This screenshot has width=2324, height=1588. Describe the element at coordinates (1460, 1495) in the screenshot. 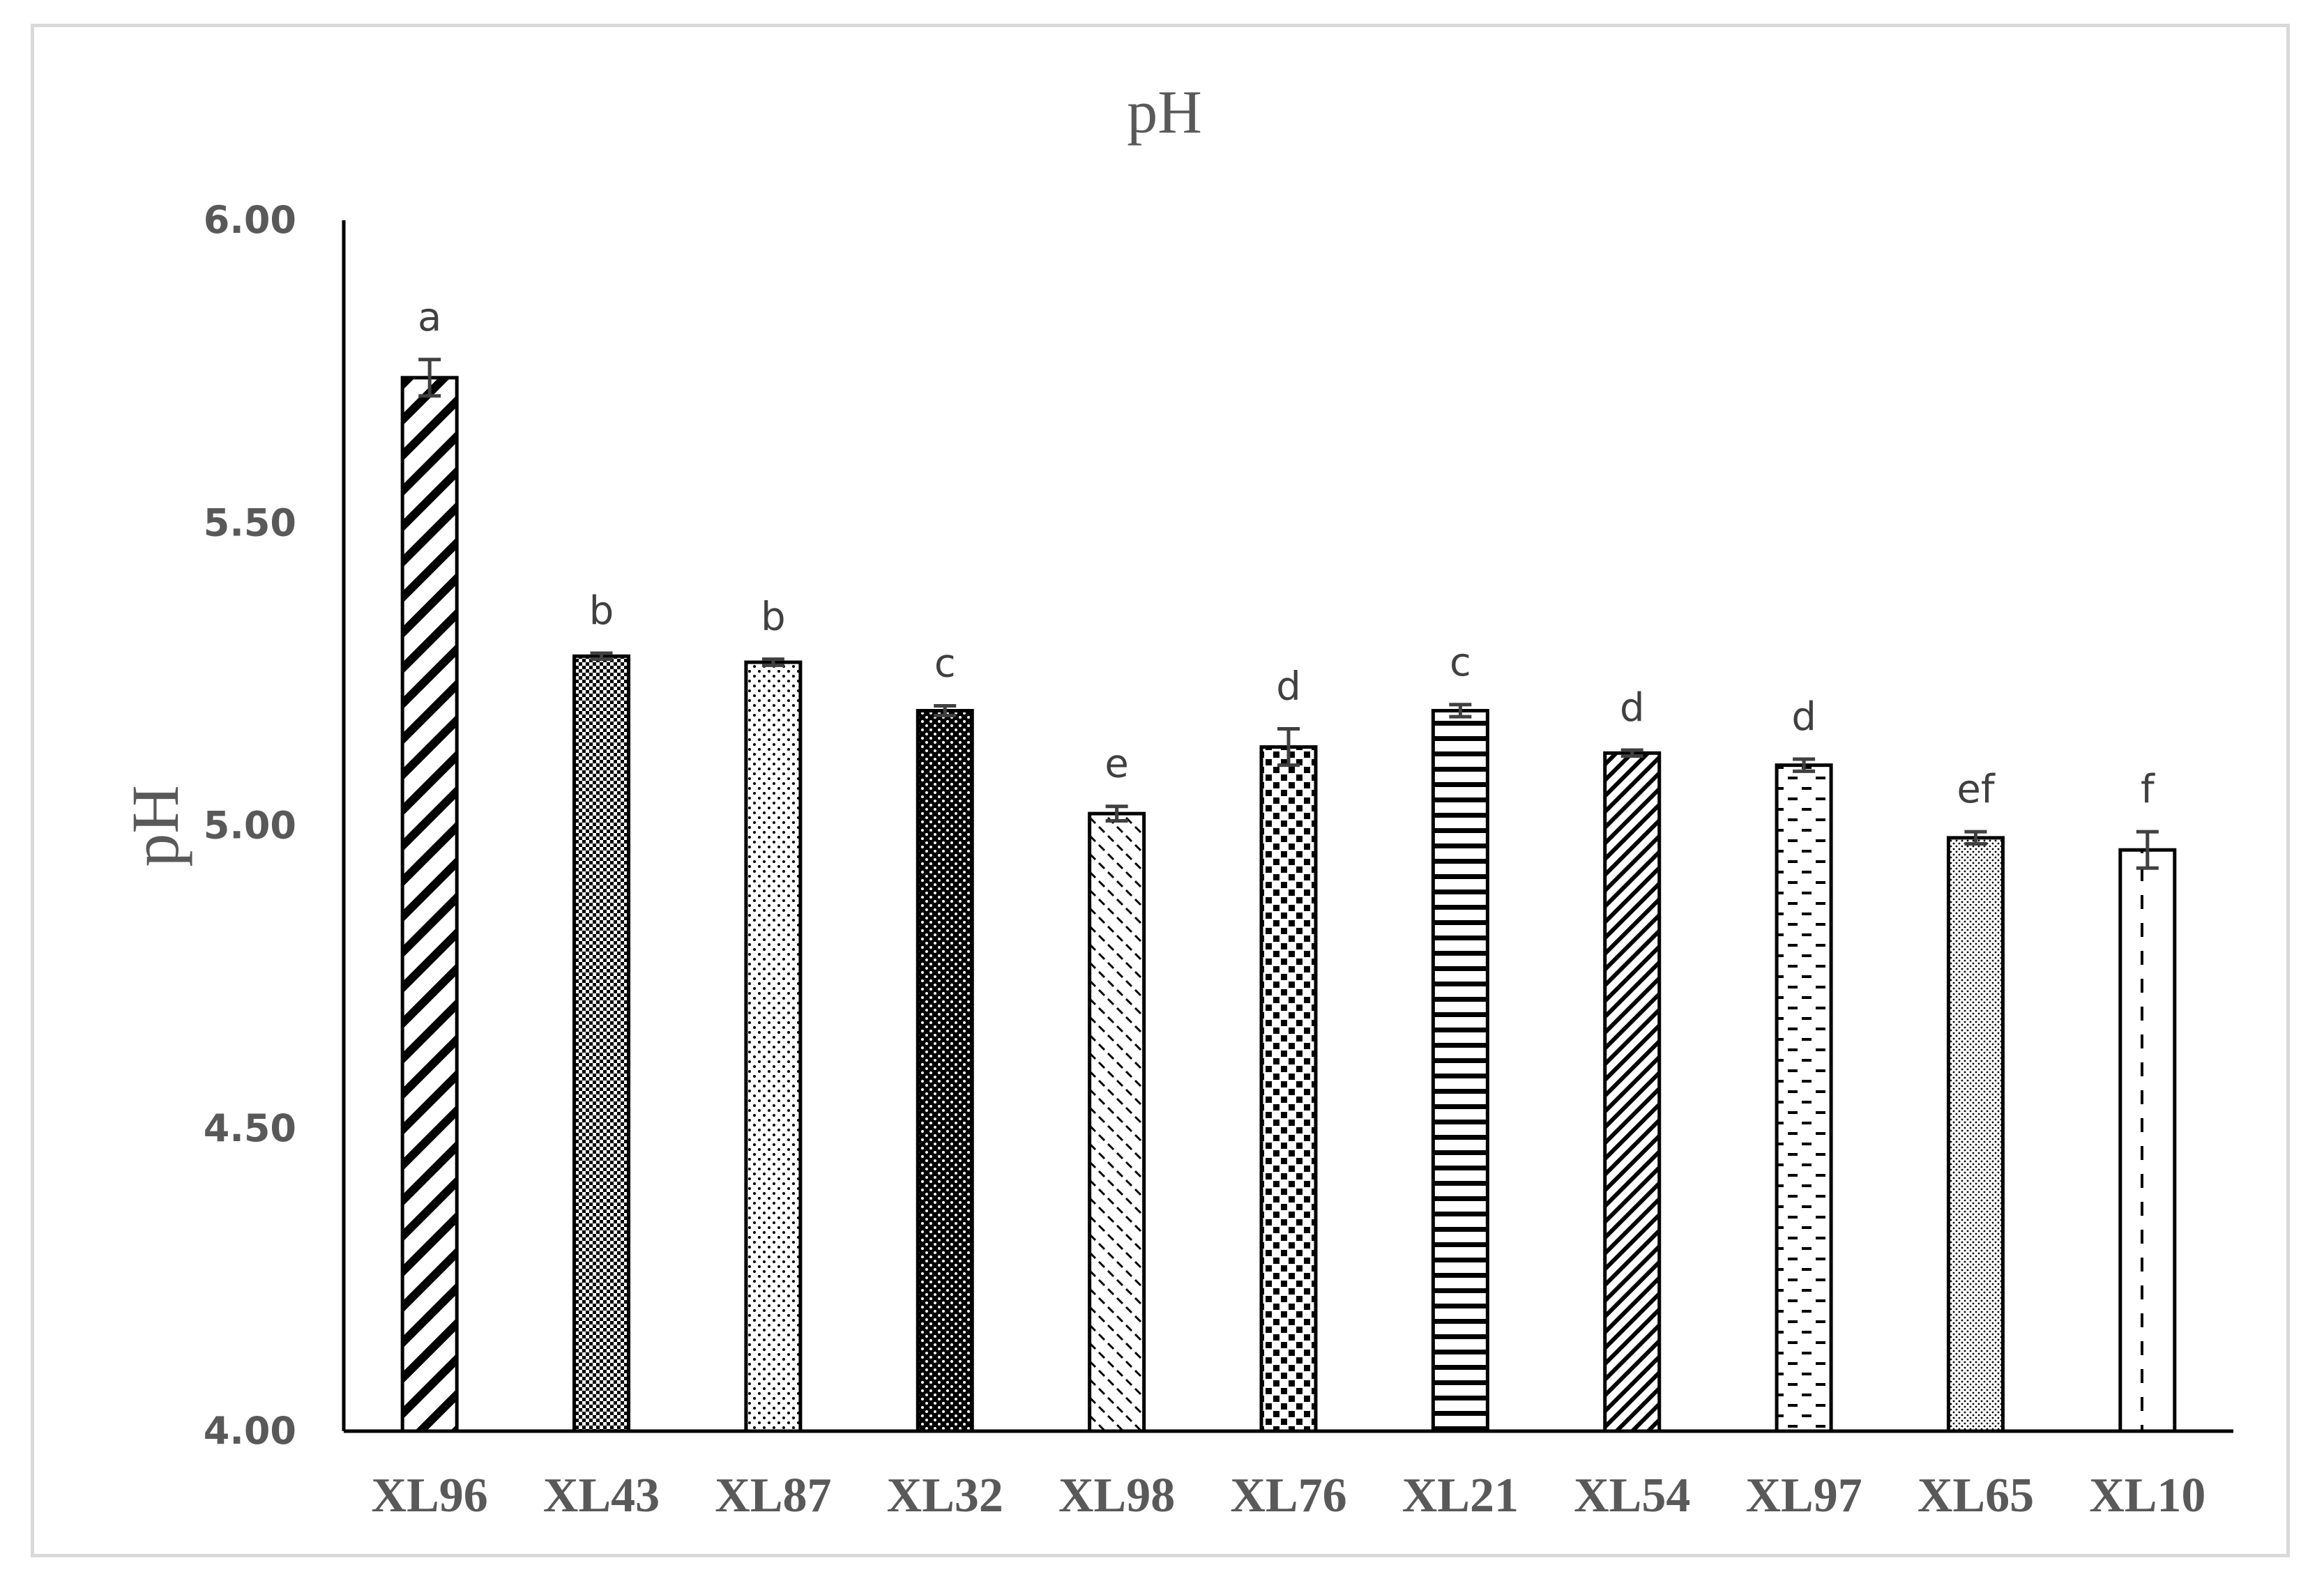

I see `x-tick-label: XL21` at that location.